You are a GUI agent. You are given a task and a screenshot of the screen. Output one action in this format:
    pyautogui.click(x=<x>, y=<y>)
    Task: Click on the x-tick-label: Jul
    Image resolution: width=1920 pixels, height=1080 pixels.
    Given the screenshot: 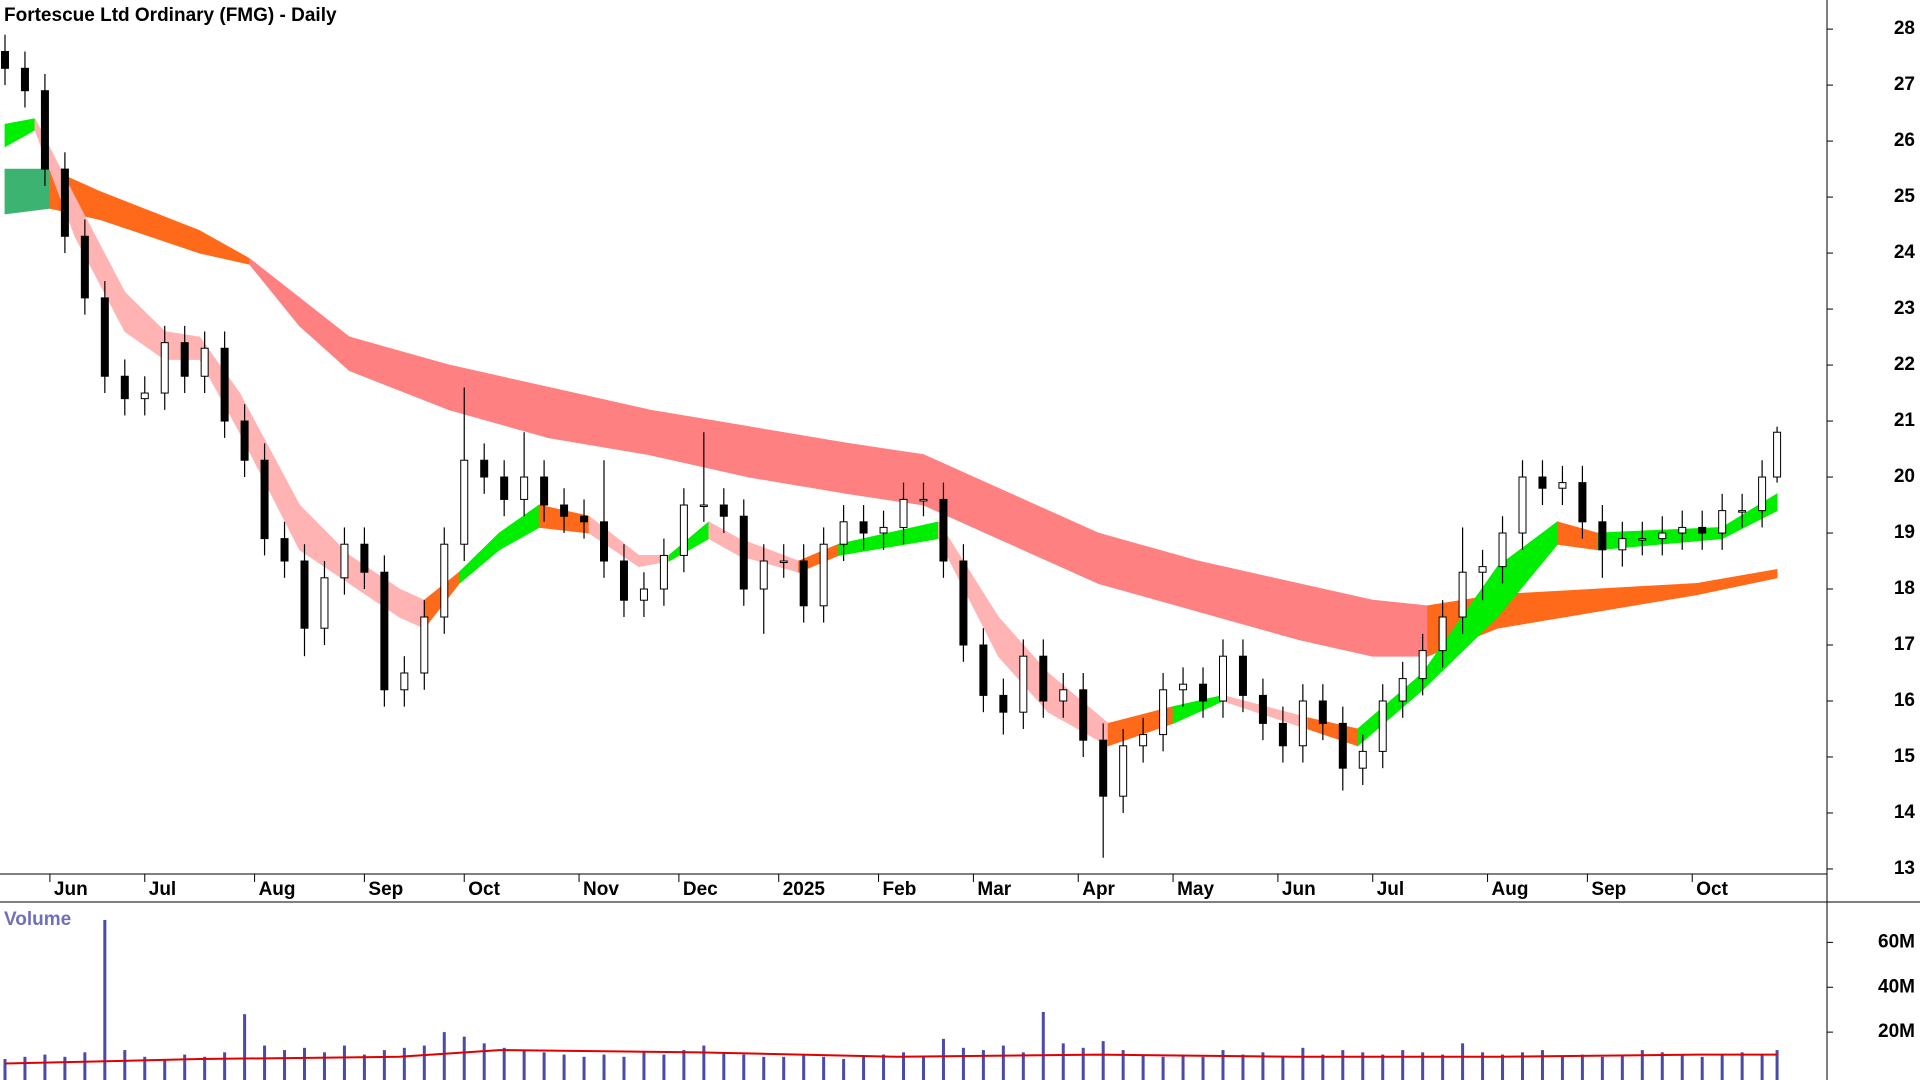 What is the action you would take?
    pyautogui.click(x=162, y=889)
    